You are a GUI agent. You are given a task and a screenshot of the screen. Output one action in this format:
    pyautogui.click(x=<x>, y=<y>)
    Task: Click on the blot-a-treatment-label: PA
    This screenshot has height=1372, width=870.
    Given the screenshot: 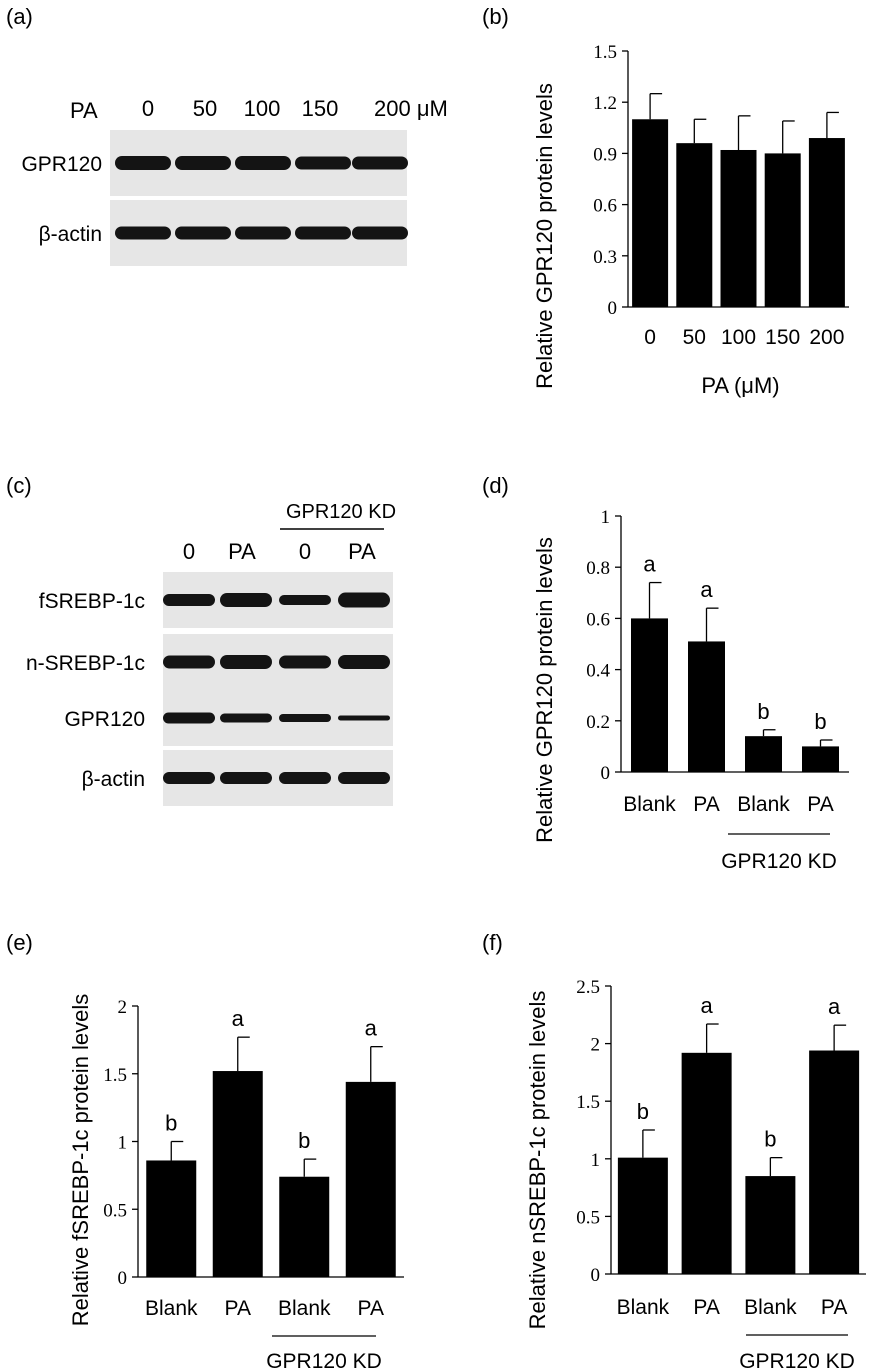 What is the action you would take?
    pyautogui.click(x=84, y=110)
    